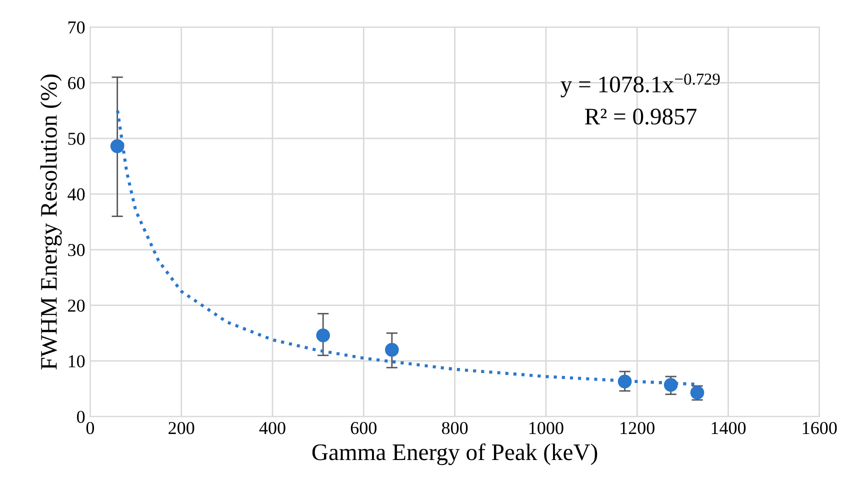 This screenshot has height=493, width=843. Describe the element at coordinates (819, 428) in the screenshot. I see `x-tick-label: 1600` at that location.